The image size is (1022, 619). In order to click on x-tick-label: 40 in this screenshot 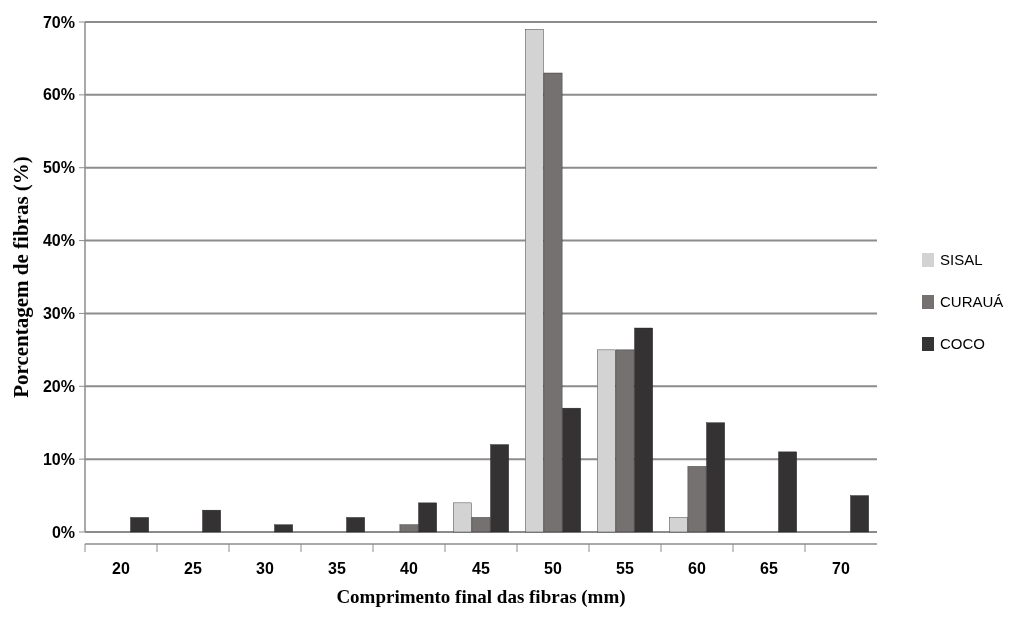, I will do `click(409, 568)`.